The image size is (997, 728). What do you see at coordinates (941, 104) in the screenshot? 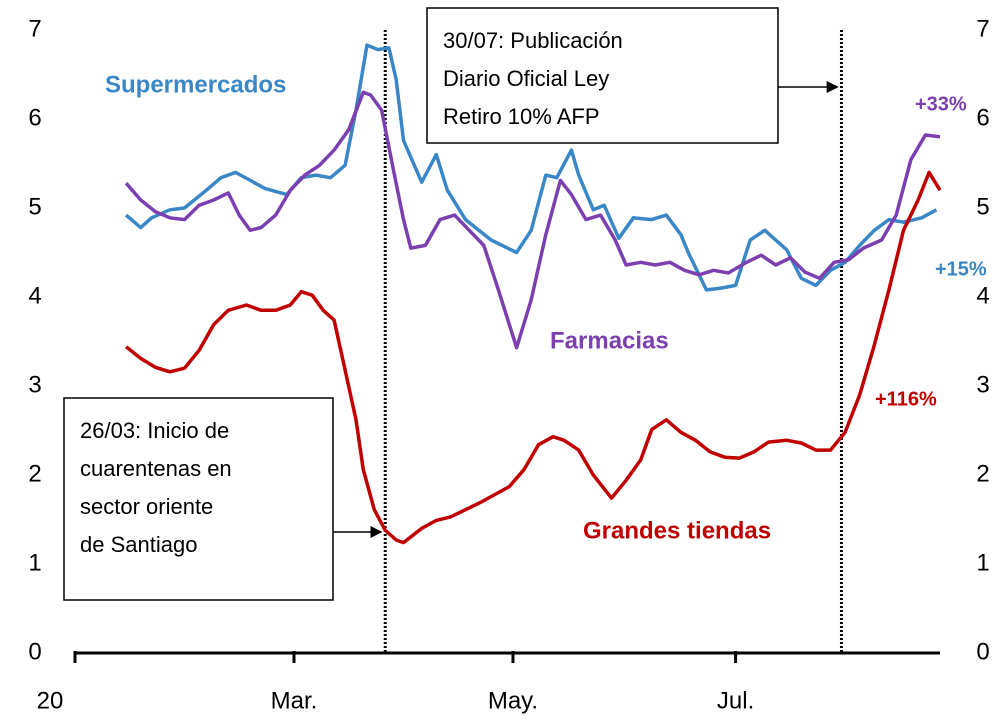
I see `change-label: +33%` at bounding box center [941, 104].